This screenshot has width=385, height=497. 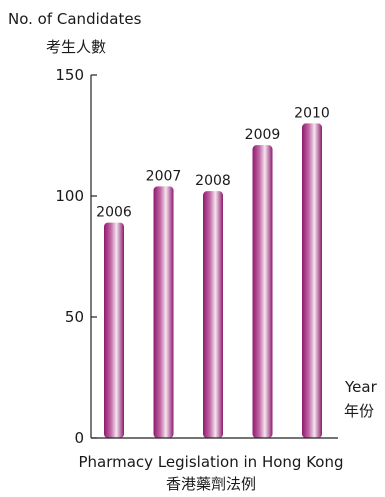 I want to click on y-axis-title-zh: 考生人數, so click(x=76, y=47).